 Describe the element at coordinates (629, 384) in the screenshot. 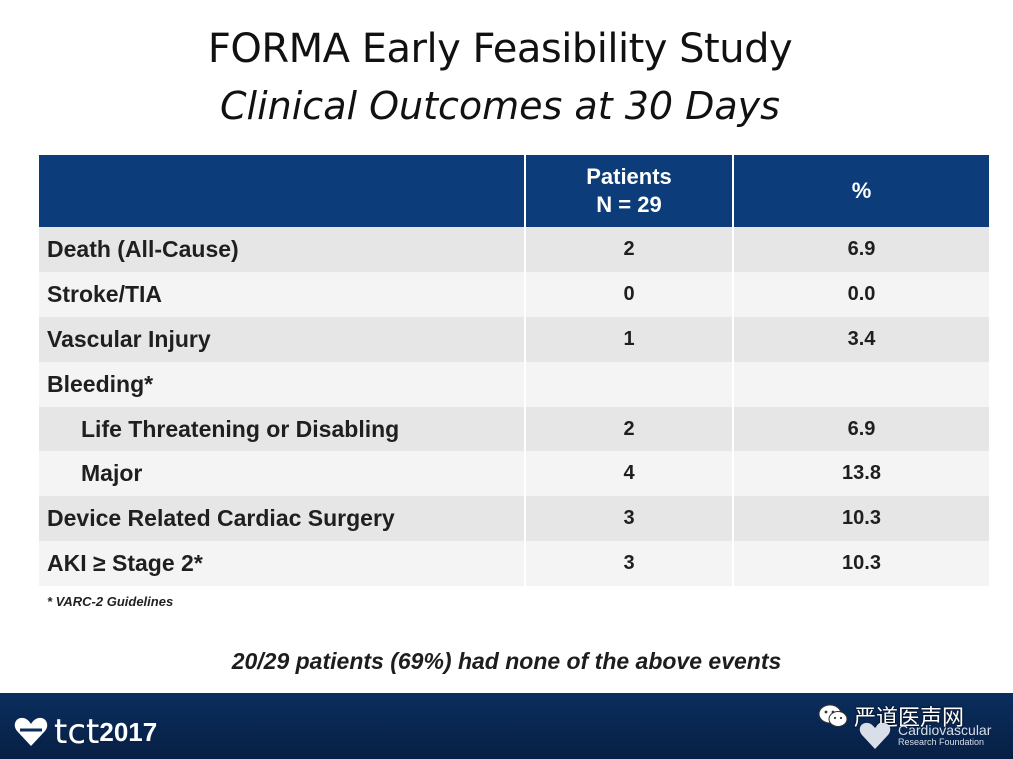

I see `row-patients` at that location.